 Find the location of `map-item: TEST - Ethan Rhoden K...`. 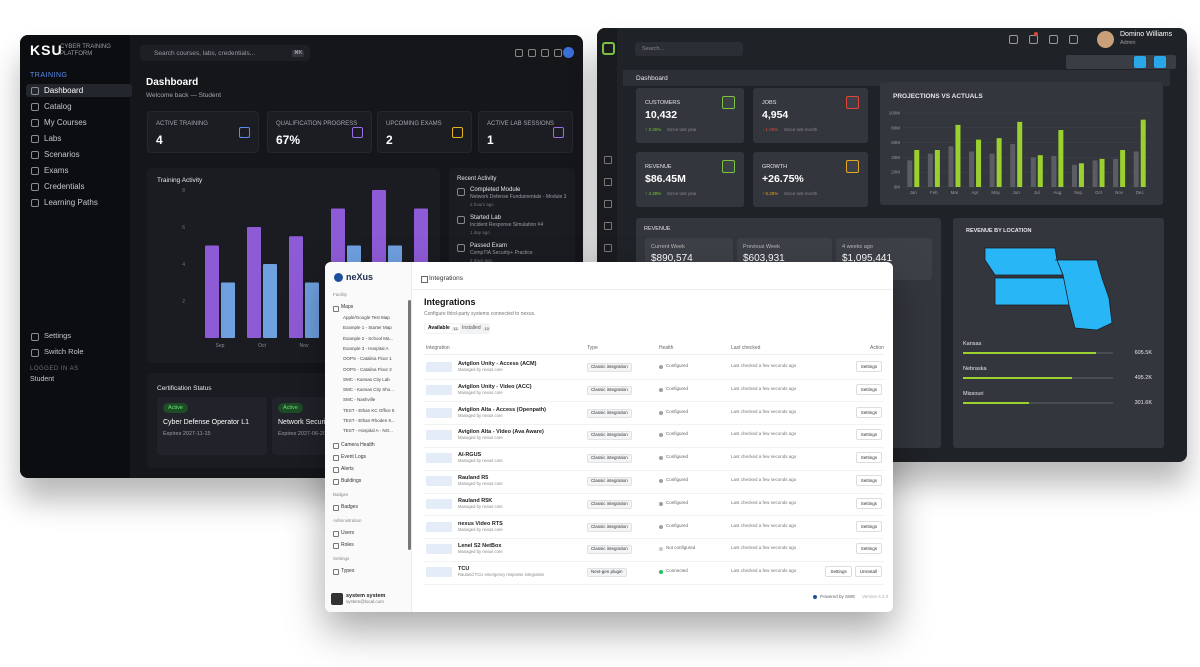

map-item: TEST - Ethan Rhoden K... is located at coordinates (369, 420).